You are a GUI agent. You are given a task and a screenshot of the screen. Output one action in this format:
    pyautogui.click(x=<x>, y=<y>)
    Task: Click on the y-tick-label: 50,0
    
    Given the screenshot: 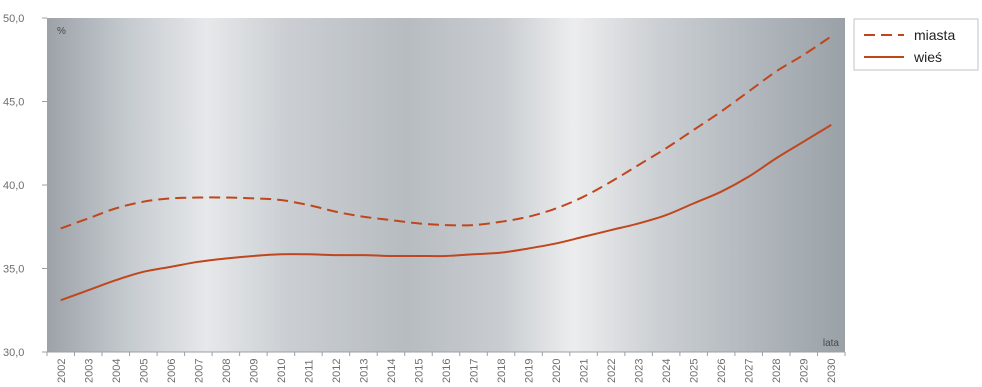 What is the action you would take?
    pyautogui.click(x=13, y=19)
    